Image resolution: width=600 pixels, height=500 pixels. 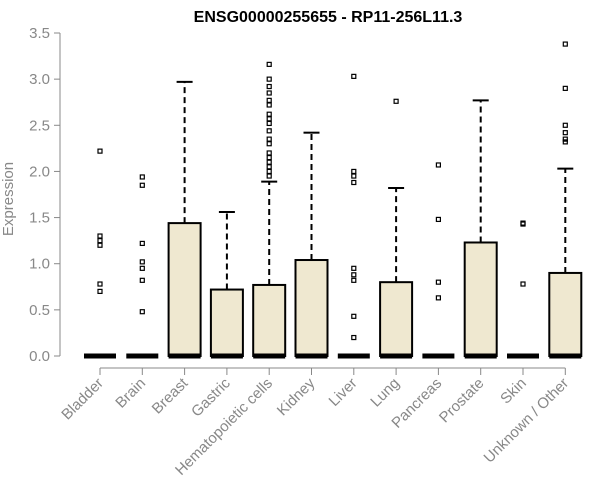 What do you see at coordinates (39, 171) in the screenshot?
I see `y-tick-label: 2.0` at bounding box center [39, 171].